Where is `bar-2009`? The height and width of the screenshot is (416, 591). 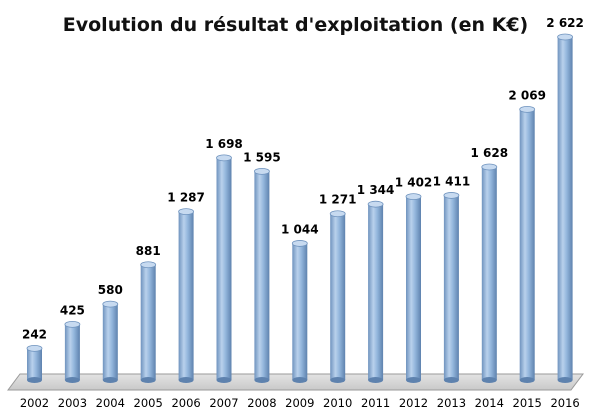
bar-2009 is located at coordinates (299, 311).